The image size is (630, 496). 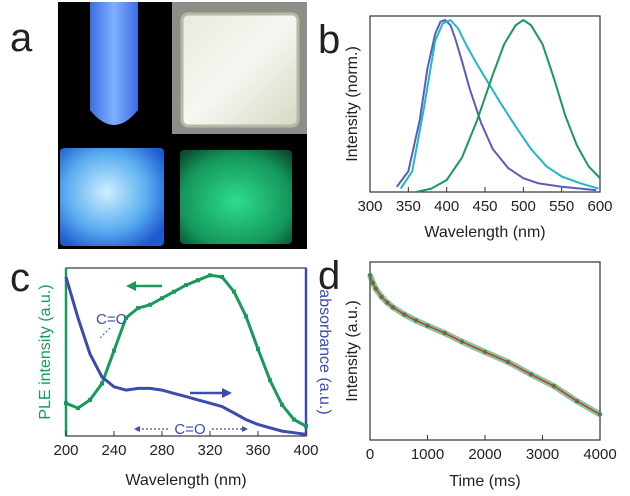 What do you see at coordinates (245, 429) in the screenshot?
I see `chart-c-annot-co-arrow-right` at bounding box center [245, 429].